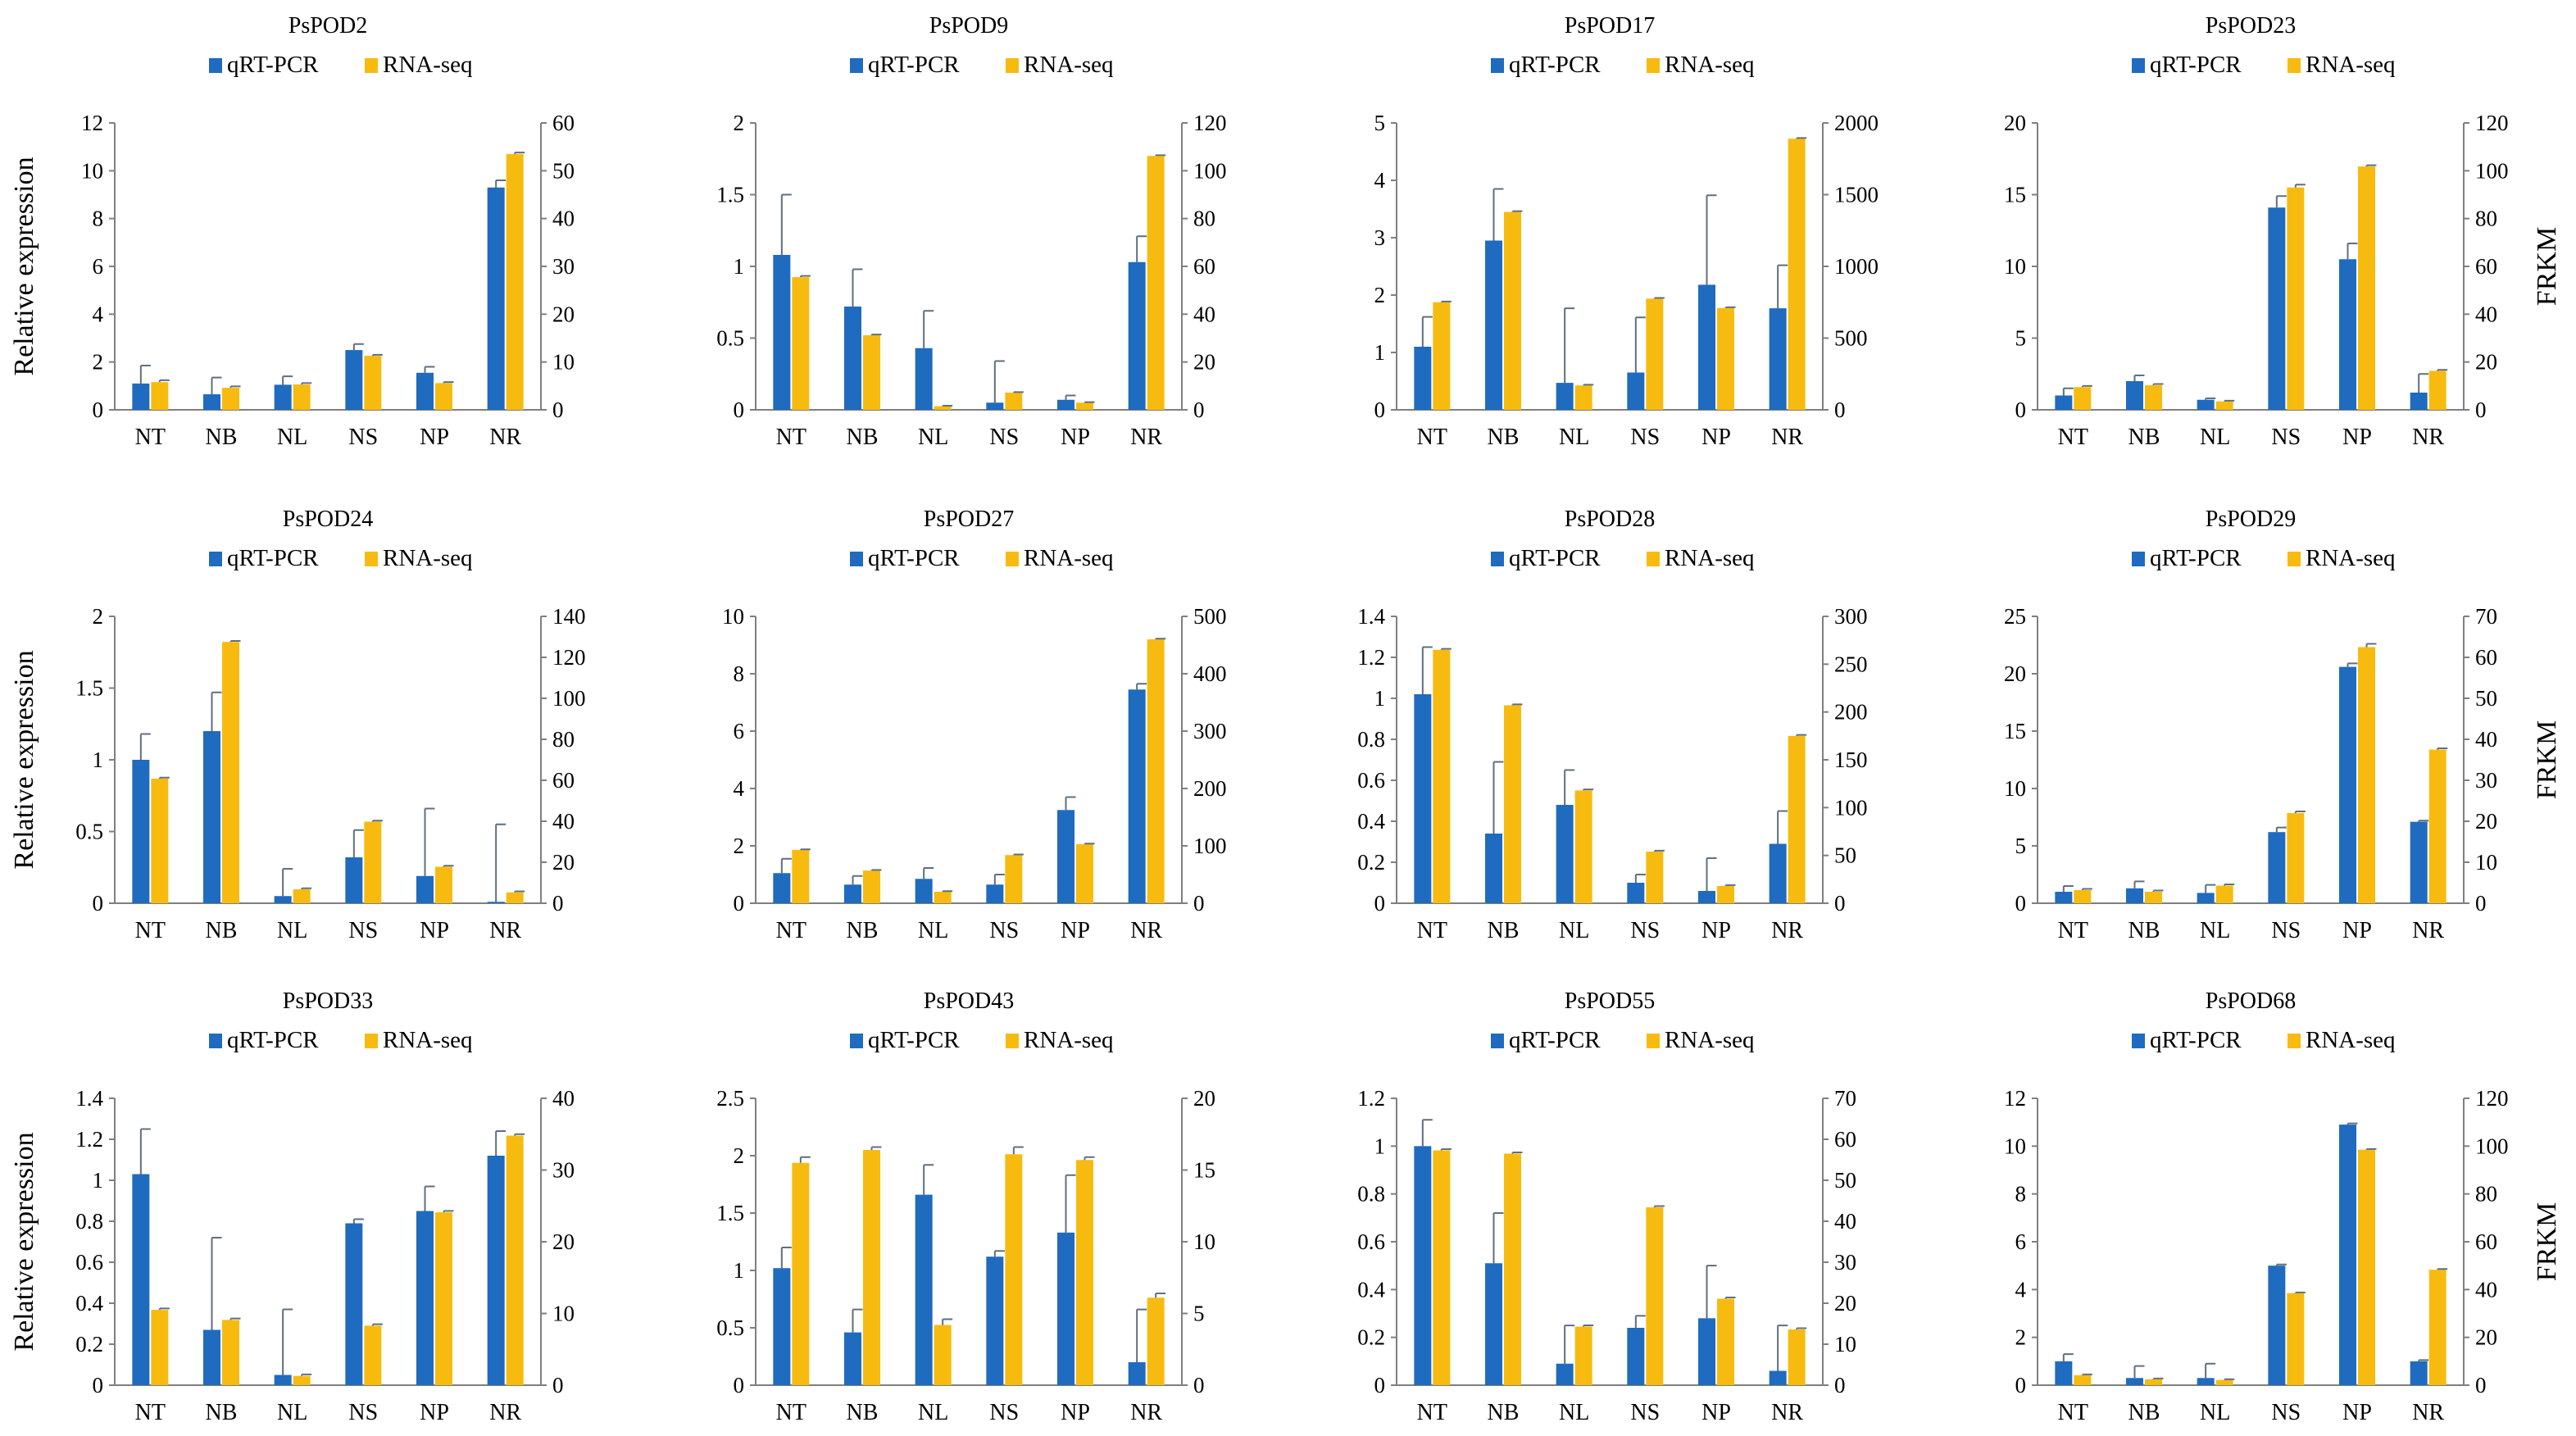  What do you see at coordinates (1851, 760) in the screenshot?
I see `right-tick-label: 150` at bounding box center [1851, 760].